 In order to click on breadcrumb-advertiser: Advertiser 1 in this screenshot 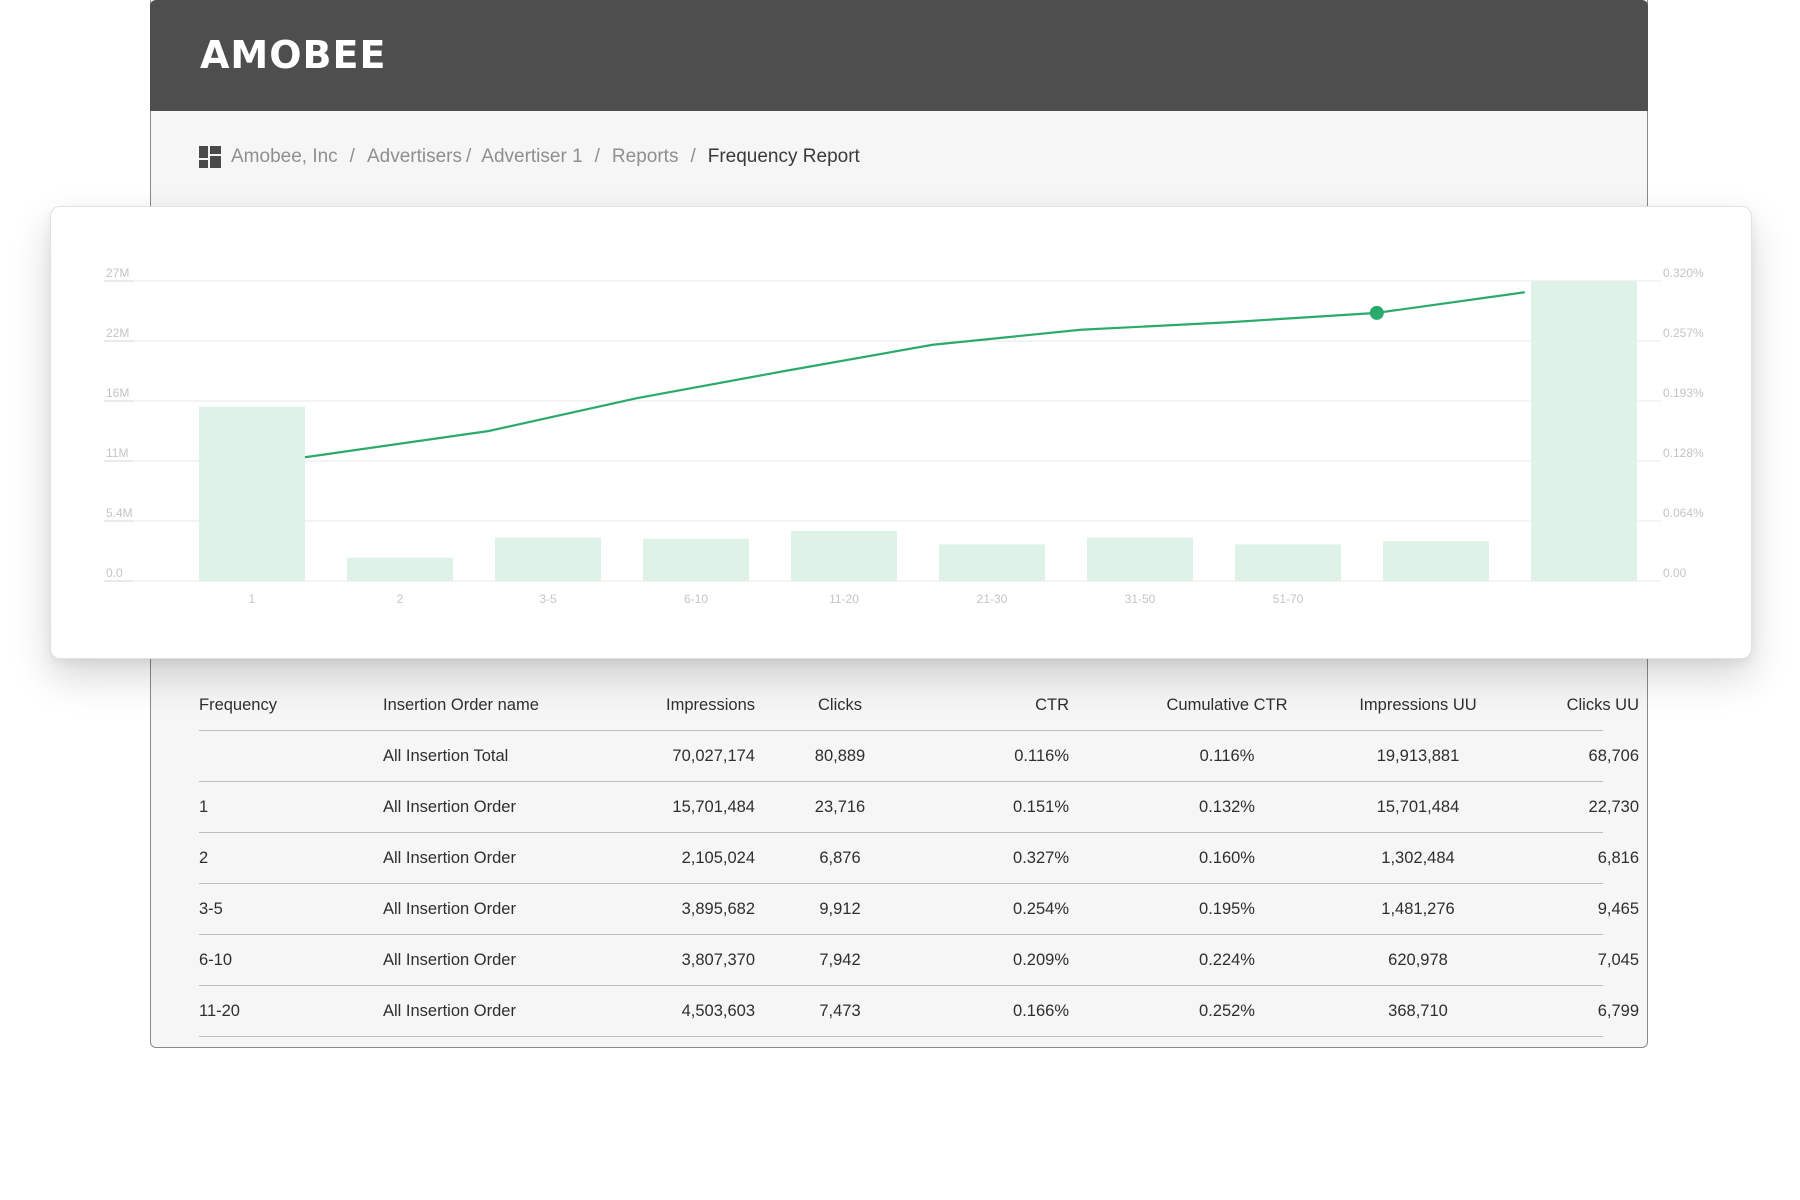, I will do `click(532, 156)`.